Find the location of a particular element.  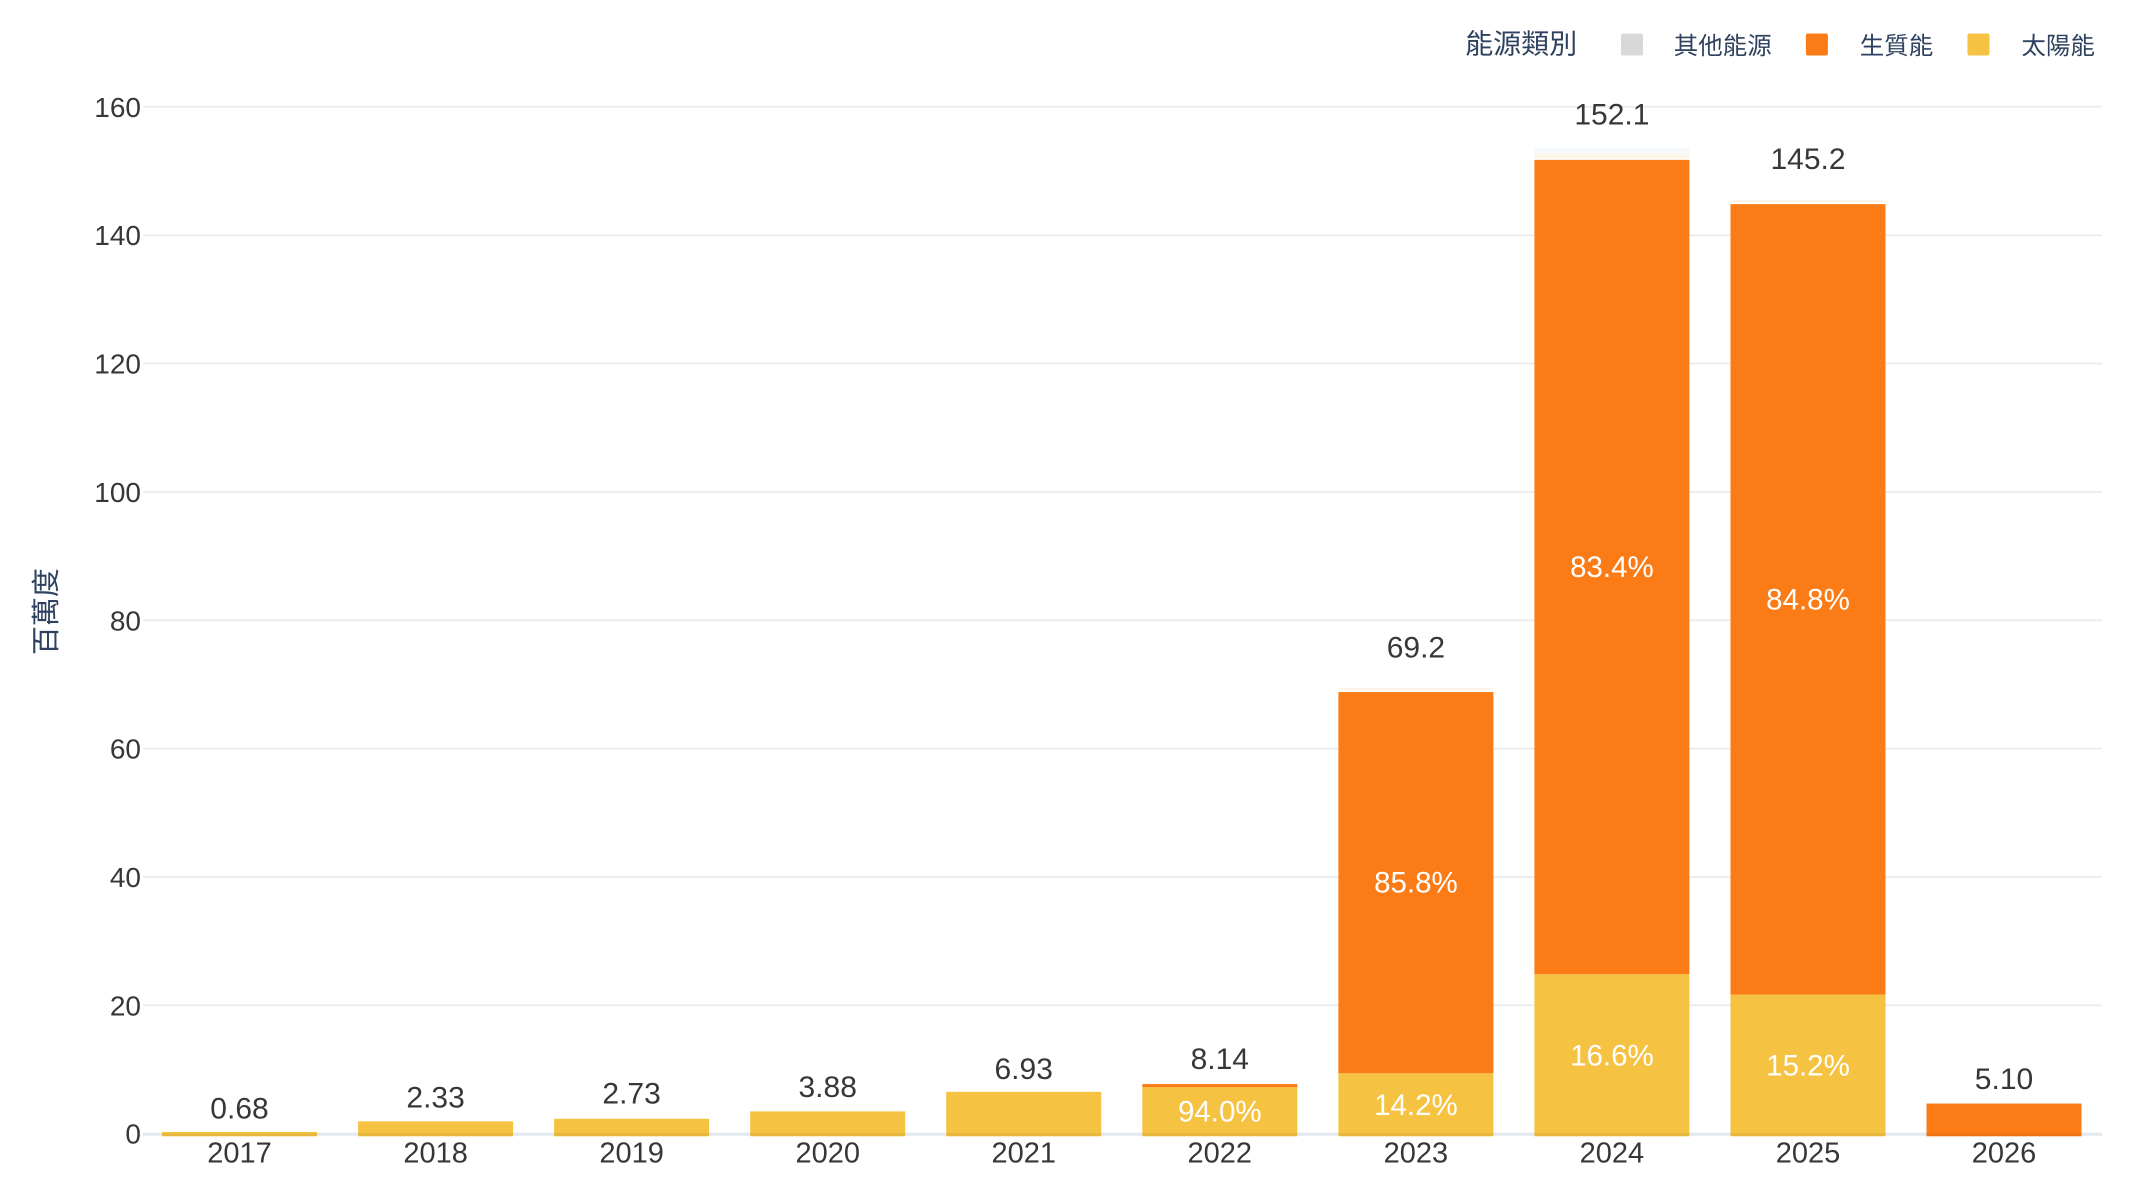

svg-text: 2023 is located at coordinates (1416, 1154).